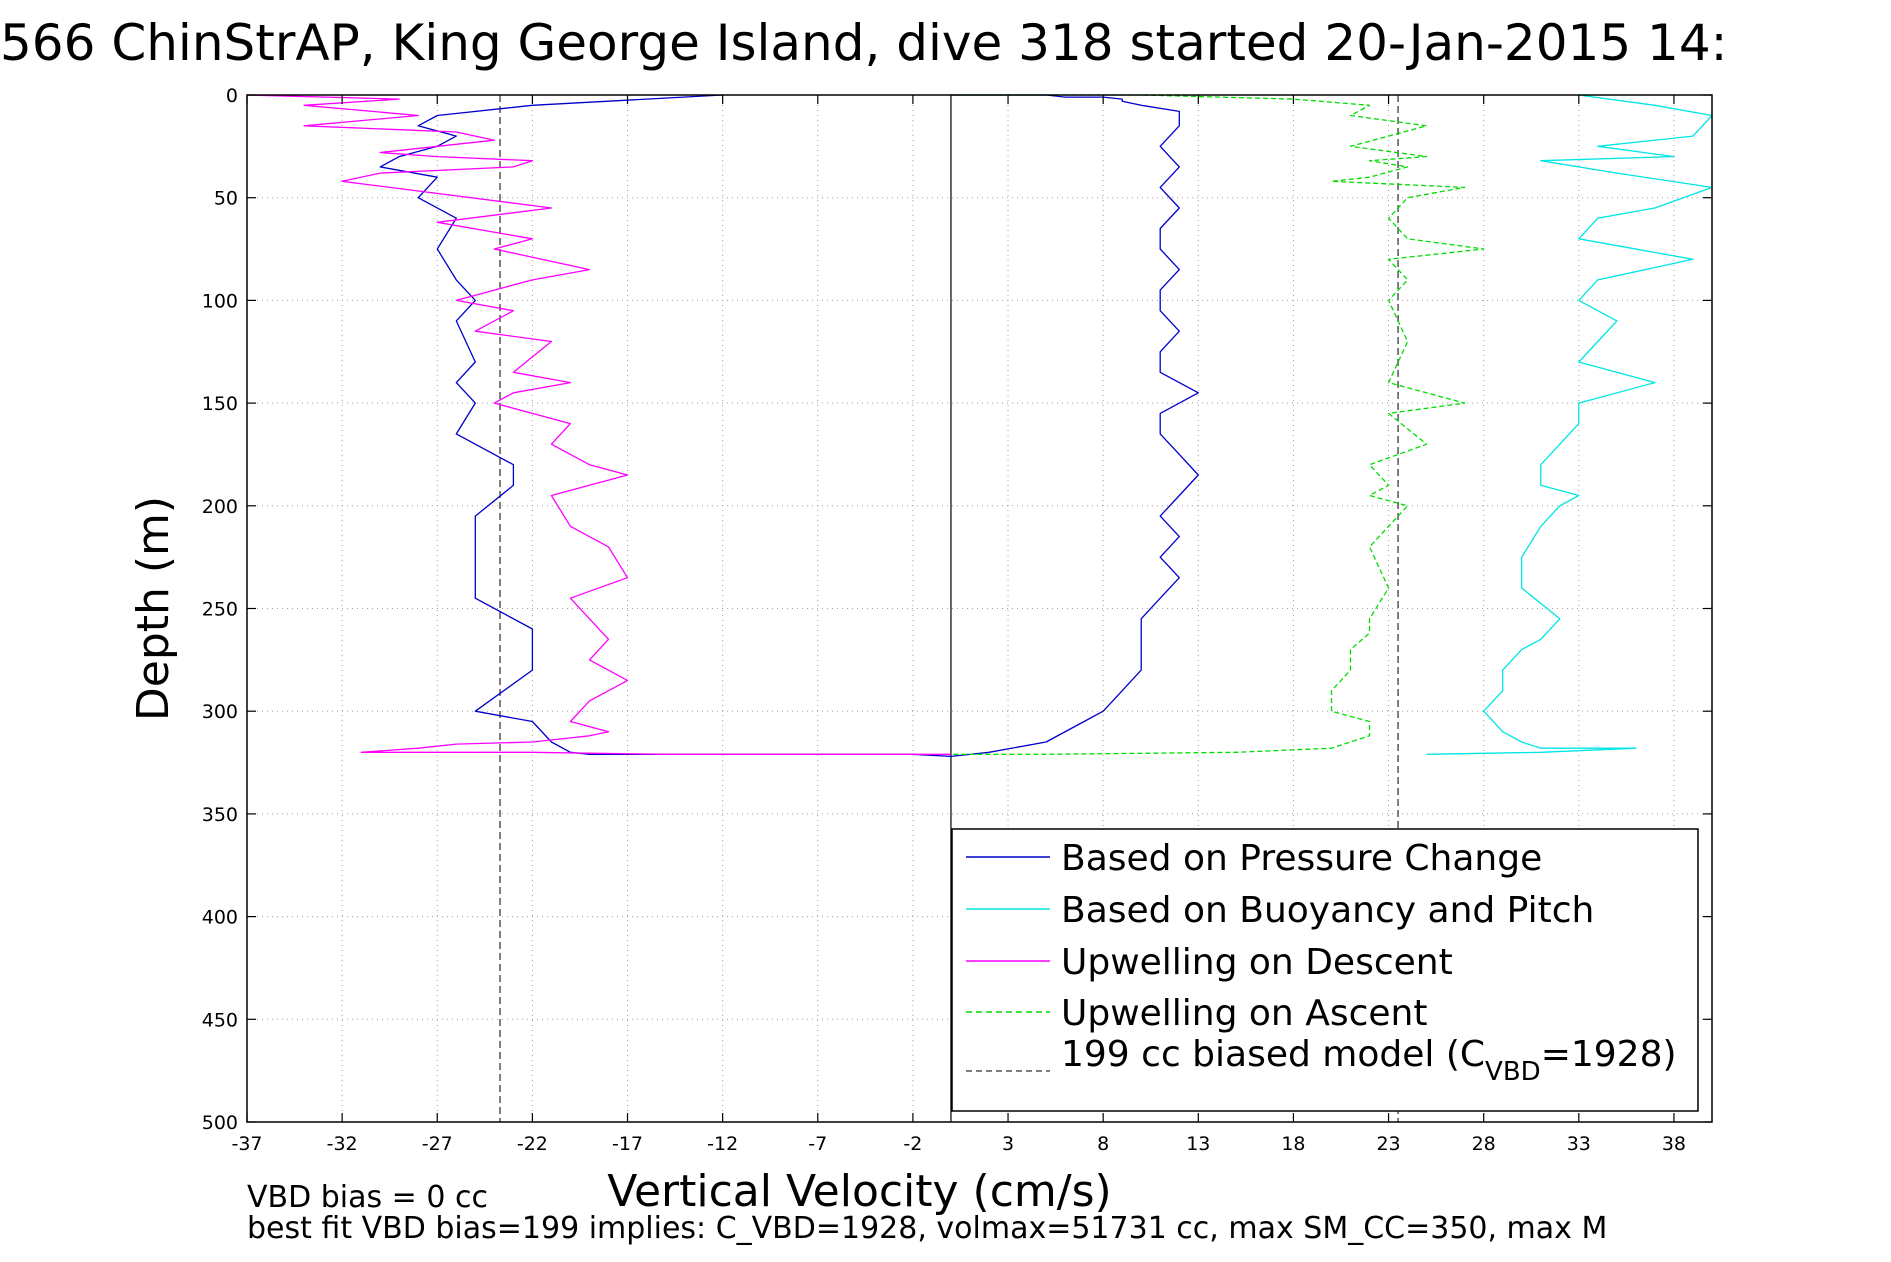 This screenshot has width=1891, height=1262. Describe the element at coordinates (1579, 1144) in the screenshot. I see `x-tick-label: 33` at that location.